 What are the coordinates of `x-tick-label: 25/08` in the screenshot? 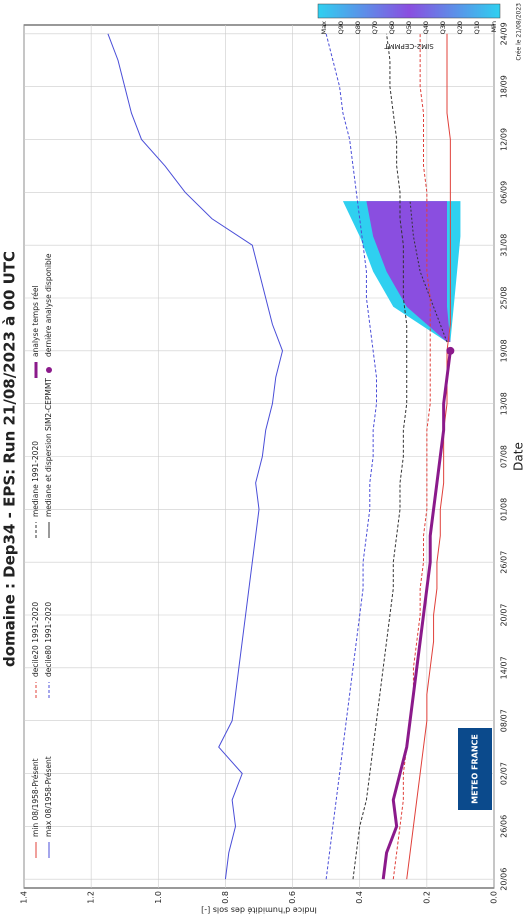 It's located at (504, 297).